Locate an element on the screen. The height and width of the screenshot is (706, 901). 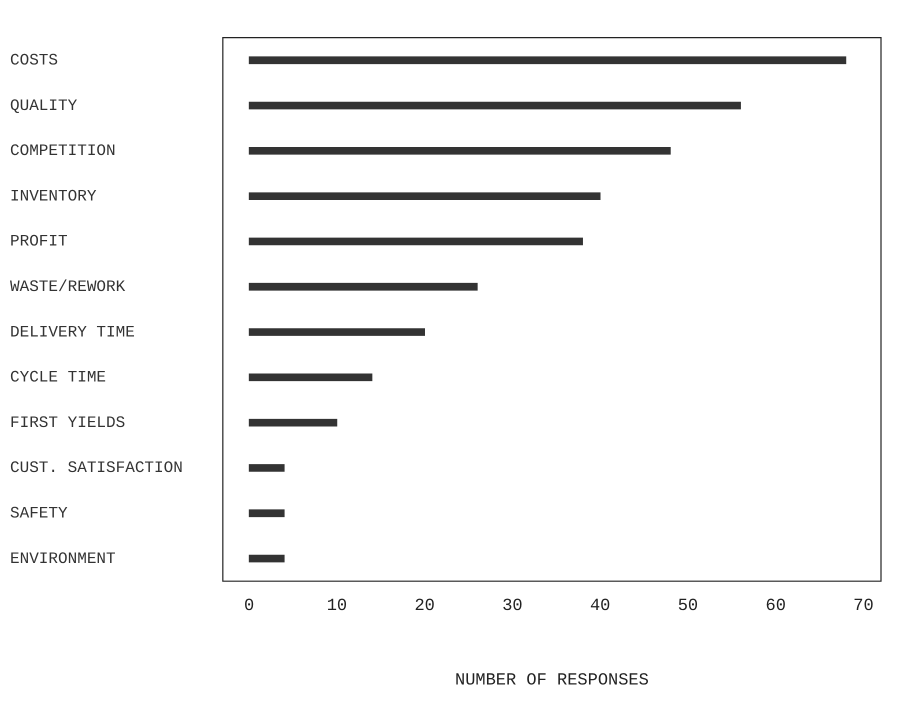
y-tick-label: COMPETITION is located at coordinates (63, 151).